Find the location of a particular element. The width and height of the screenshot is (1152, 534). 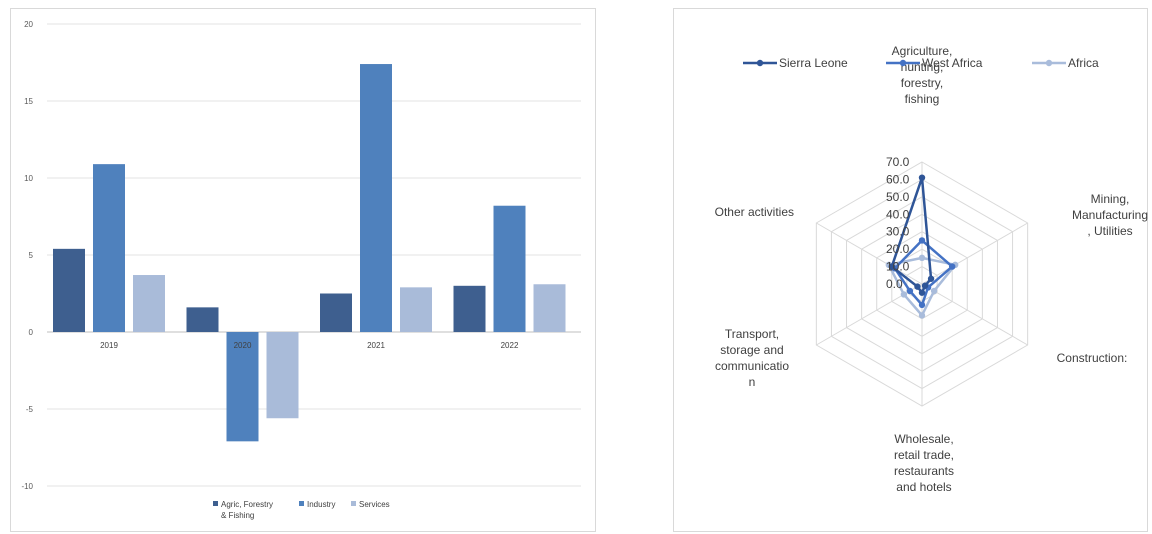

radar-grid is located at coordinates (922, 284).